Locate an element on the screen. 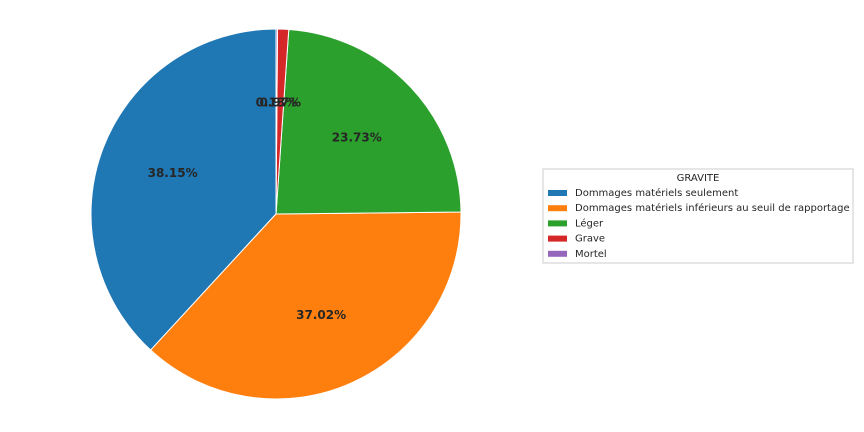  legend-title: GRAVITE is located at coordinates (698, 178).